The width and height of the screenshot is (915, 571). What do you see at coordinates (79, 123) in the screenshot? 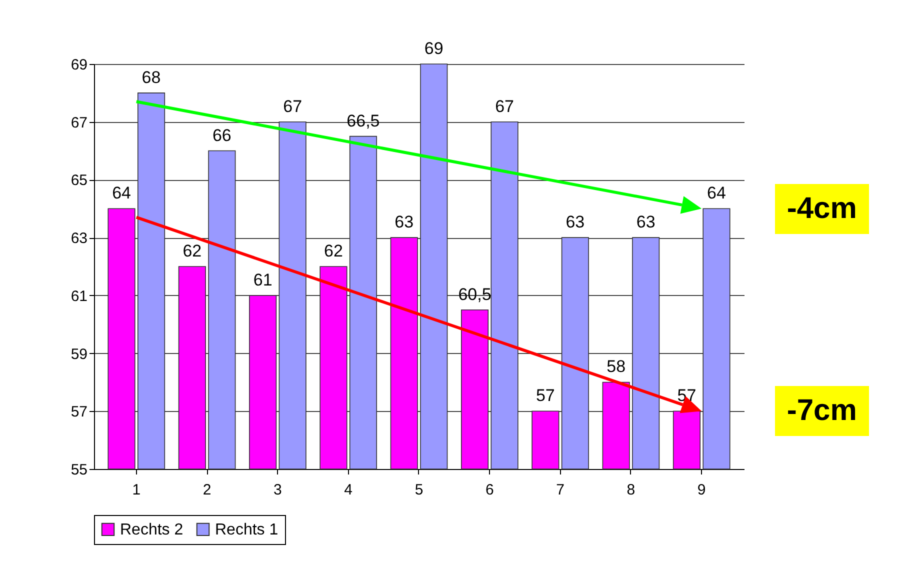
I see `y-tick-label: 67` at bounding box center [79, 123].